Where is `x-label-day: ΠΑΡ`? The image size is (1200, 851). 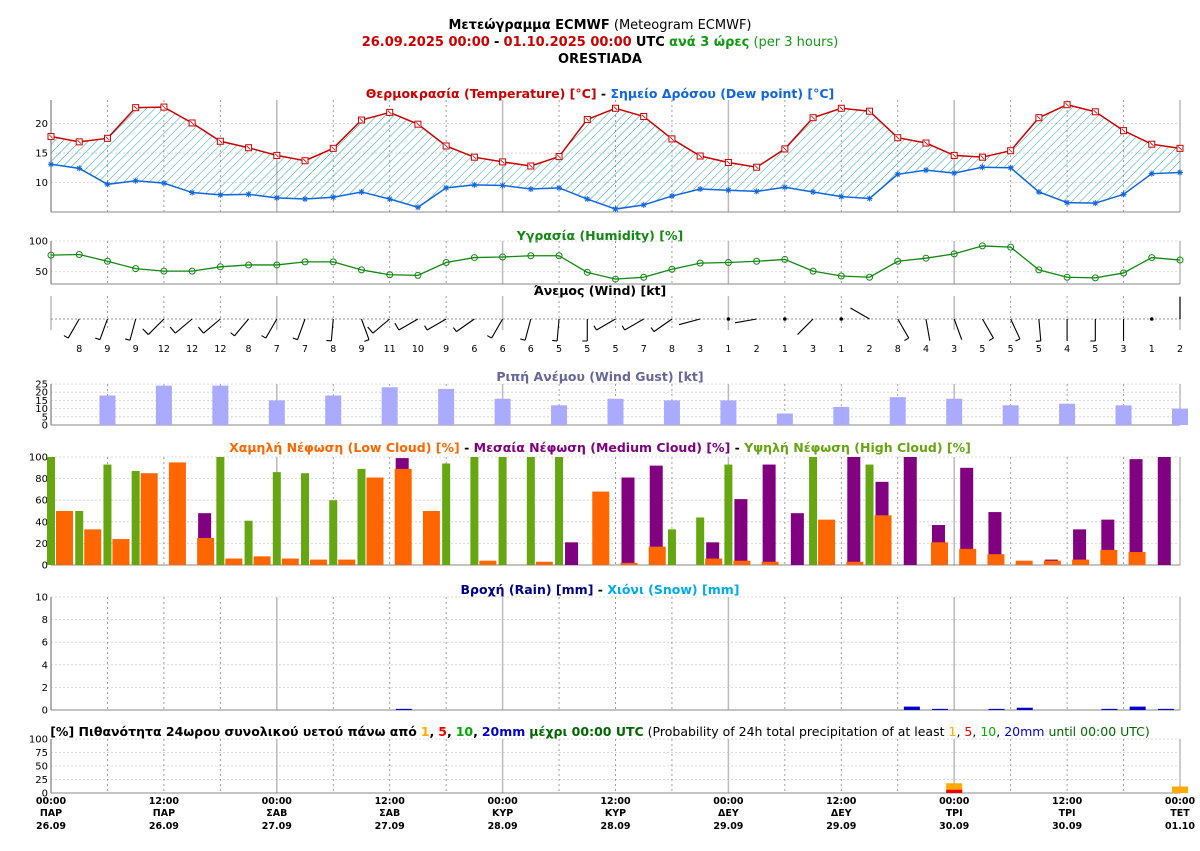 x-label-day: ΠΑΡ is located at coordinates (51, 813).